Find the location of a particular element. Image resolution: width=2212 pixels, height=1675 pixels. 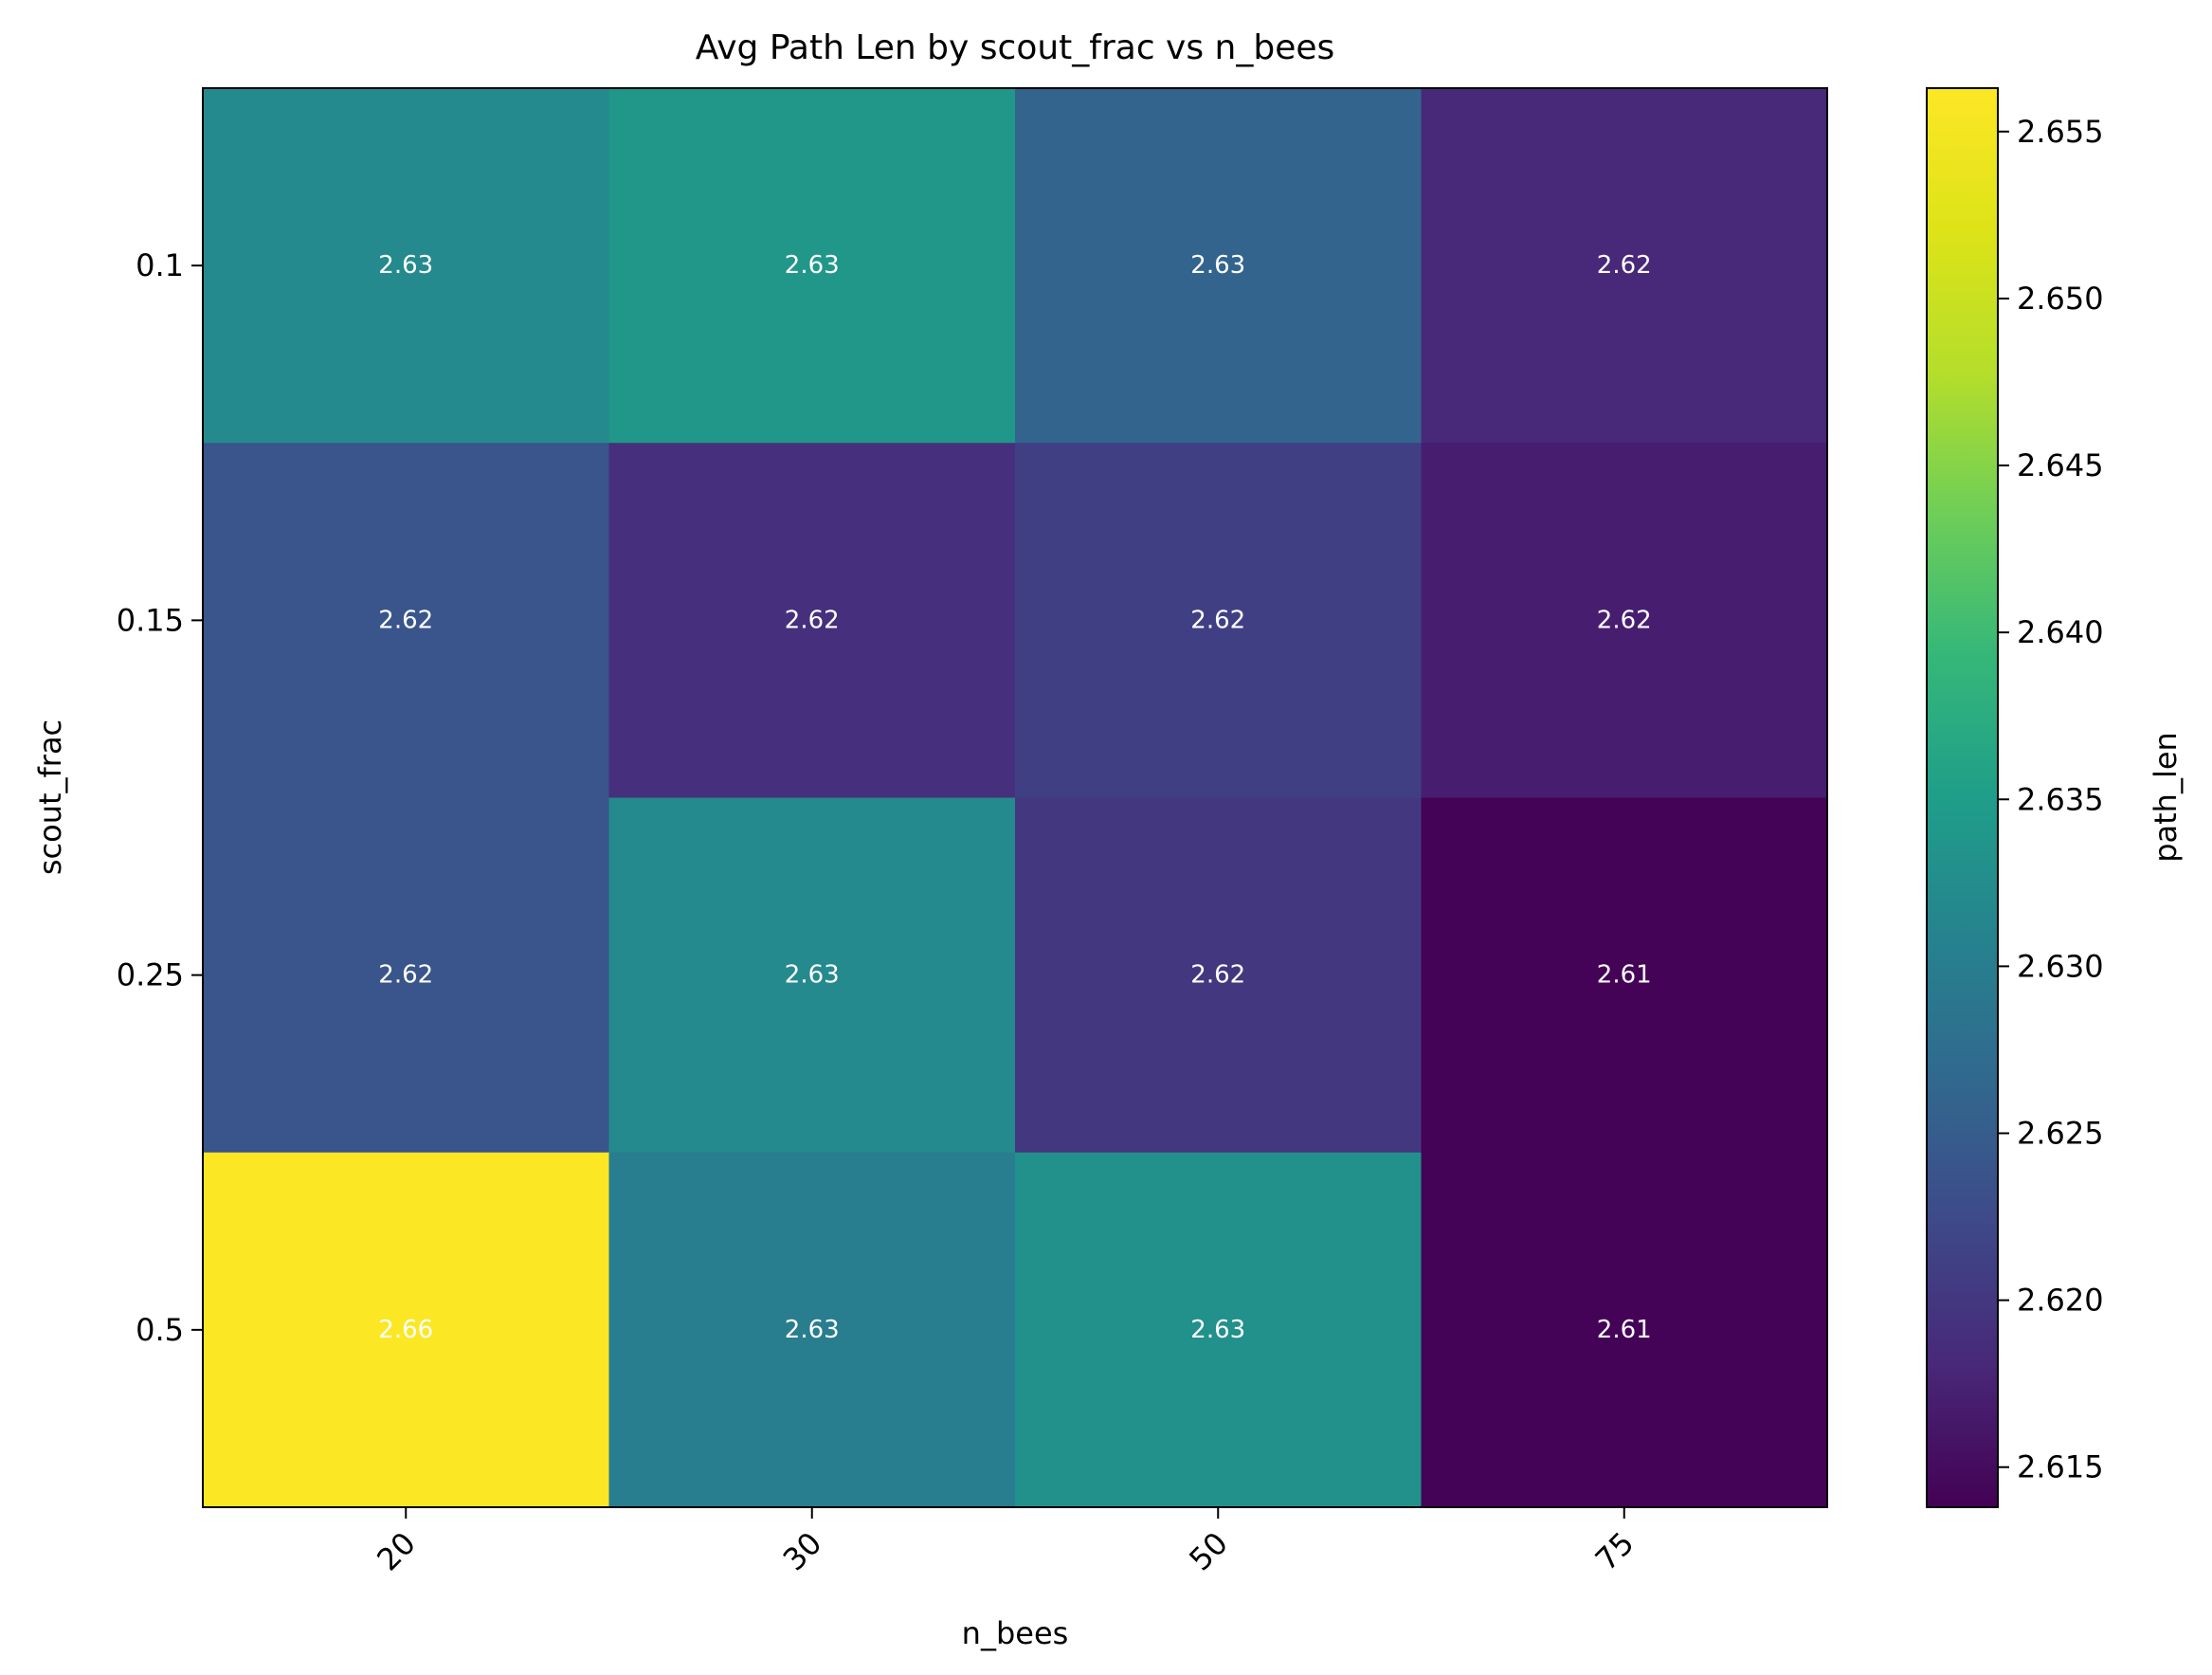

cell-value-label: 2.66 is located at coordinates (405, 1330).